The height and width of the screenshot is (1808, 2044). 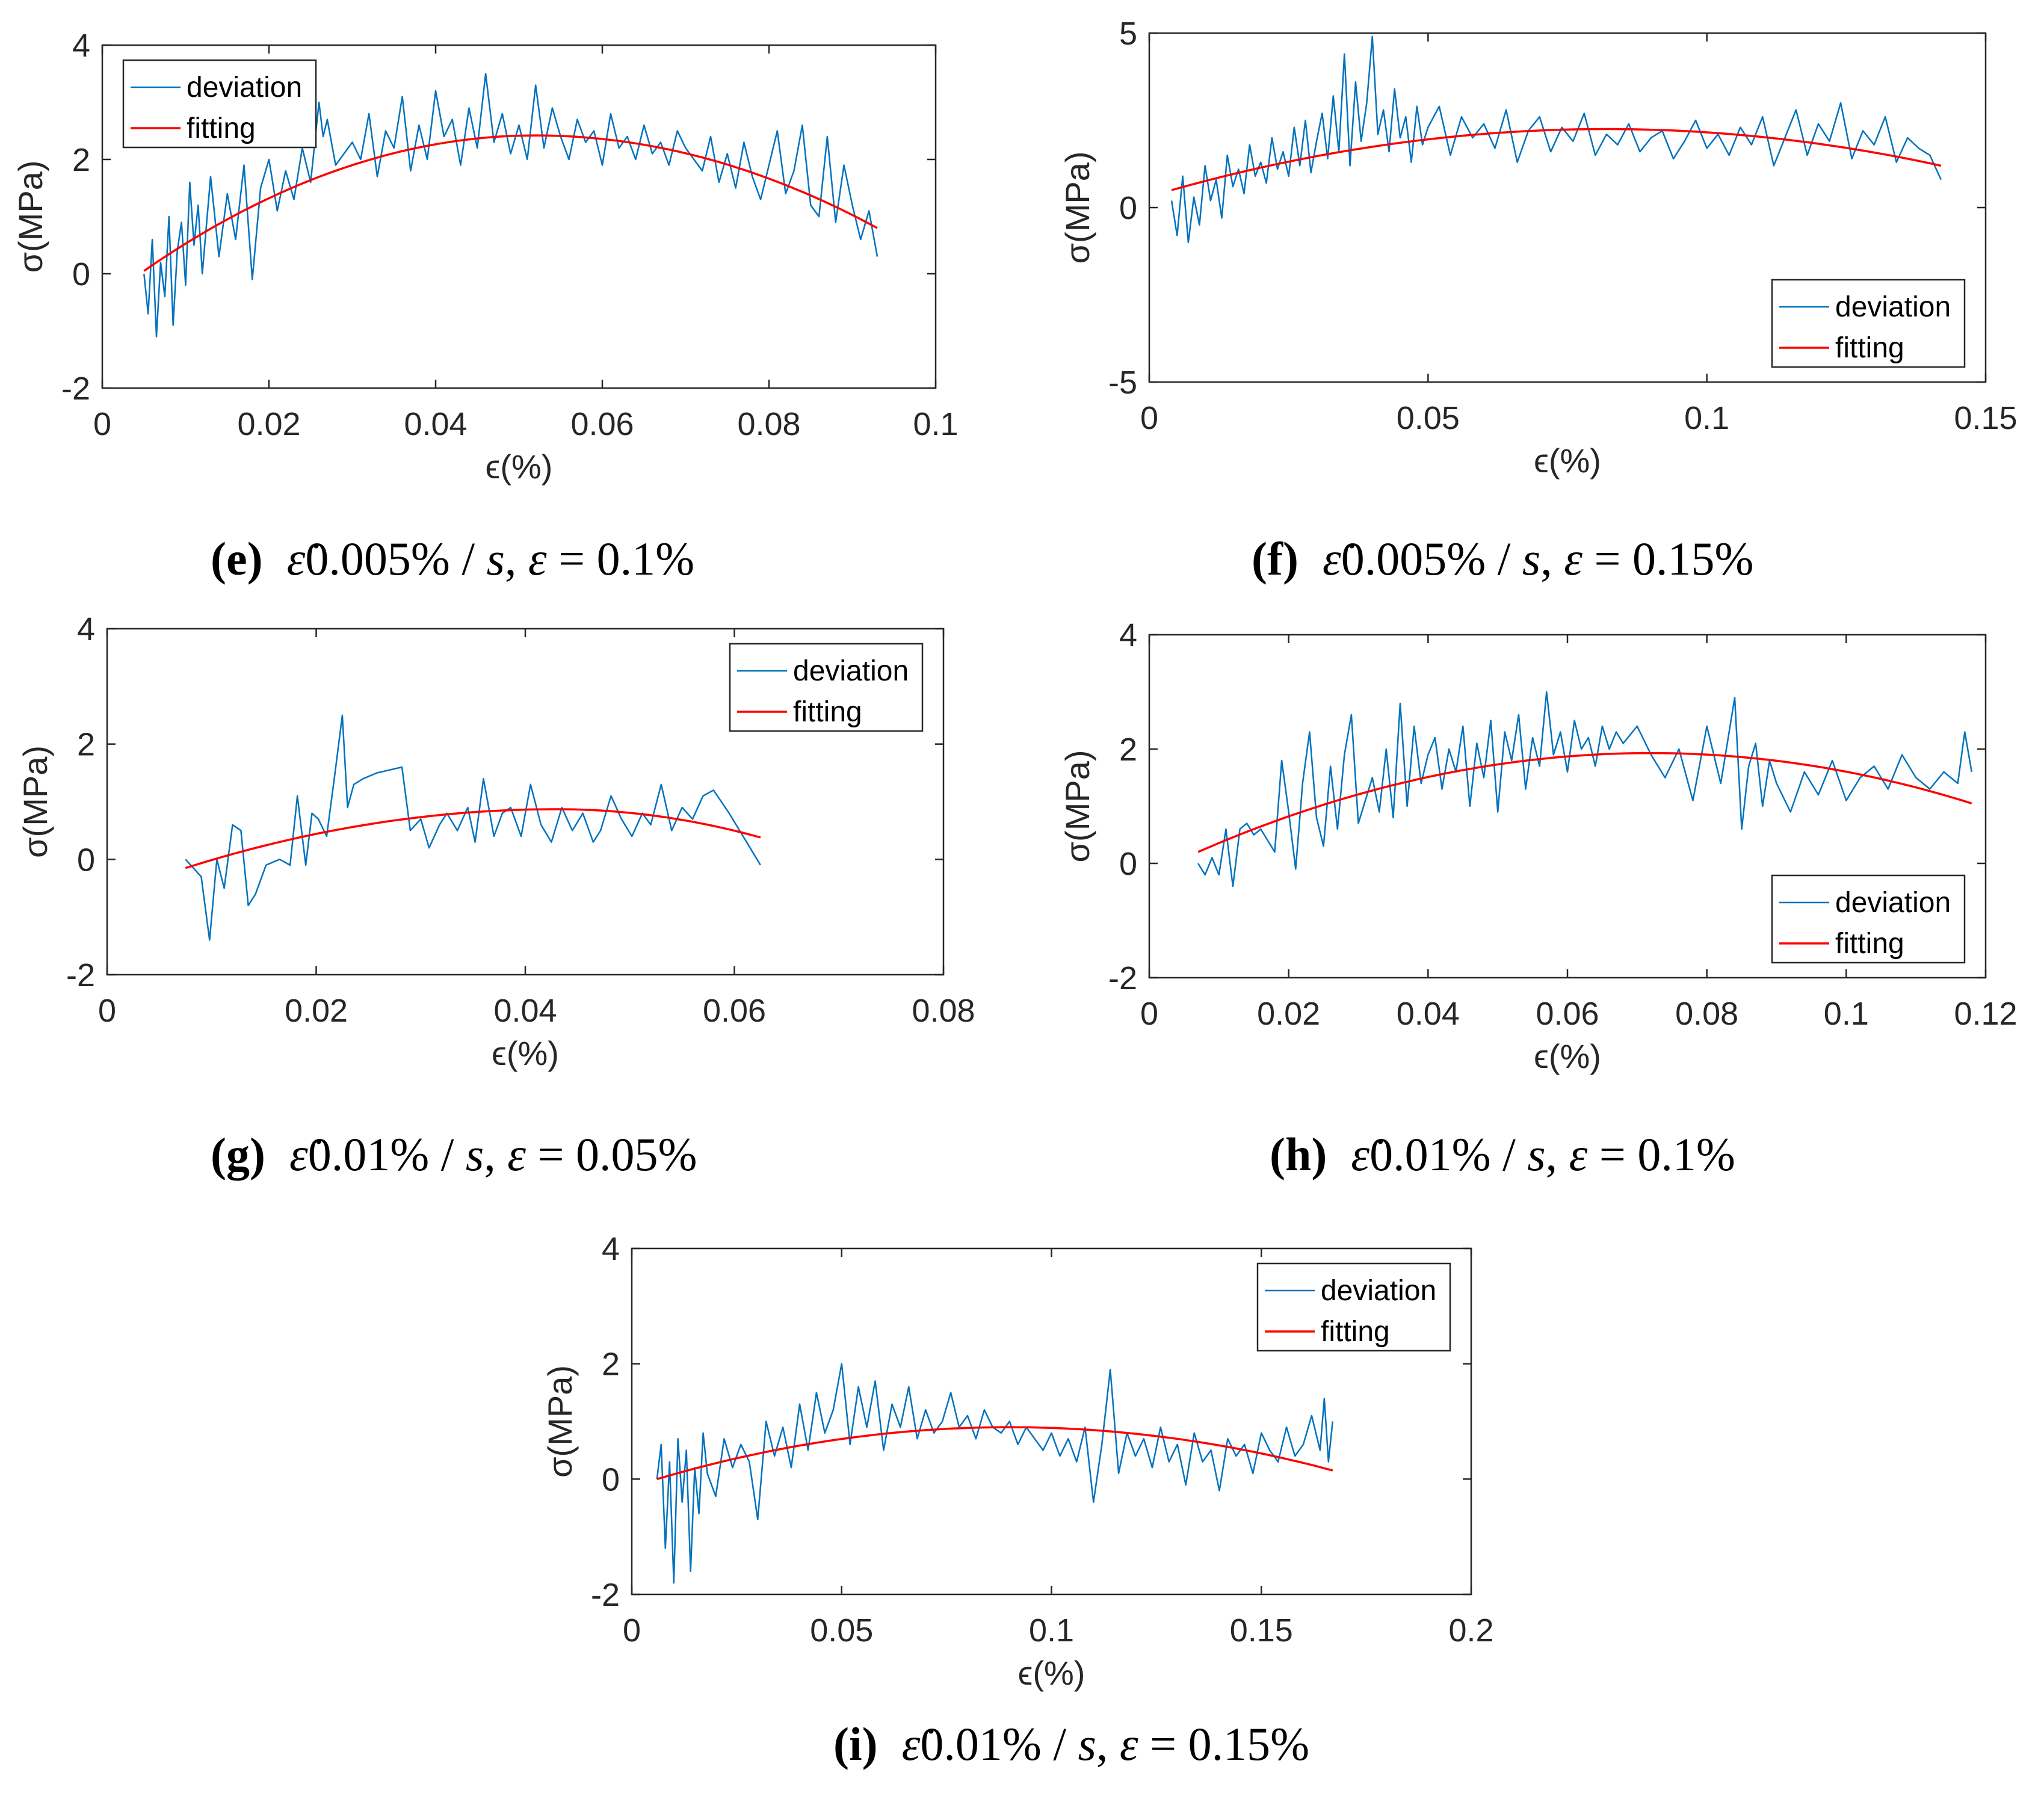 I want to click on x-tick-label: 0.12, so click(x=1985, y=1014).